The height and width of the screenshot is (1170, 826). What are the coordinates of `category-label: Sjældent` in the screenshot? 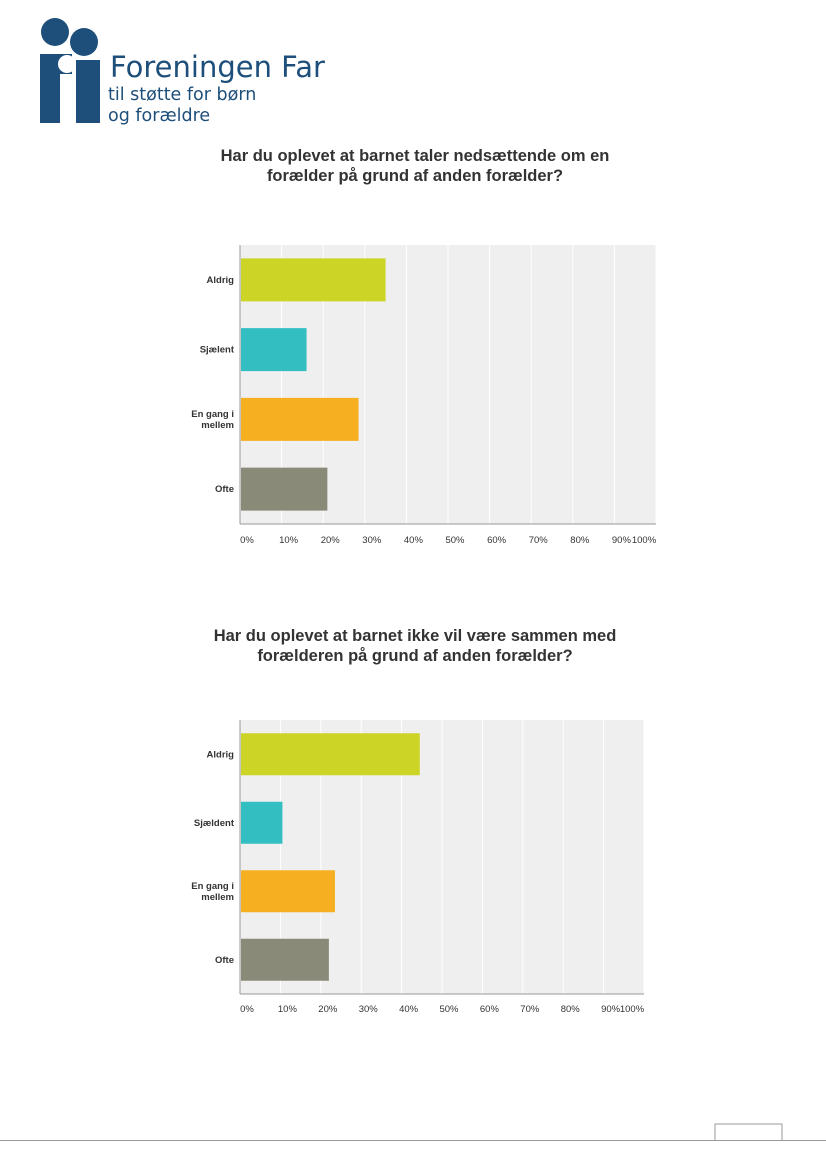 It's located at (214, 823).